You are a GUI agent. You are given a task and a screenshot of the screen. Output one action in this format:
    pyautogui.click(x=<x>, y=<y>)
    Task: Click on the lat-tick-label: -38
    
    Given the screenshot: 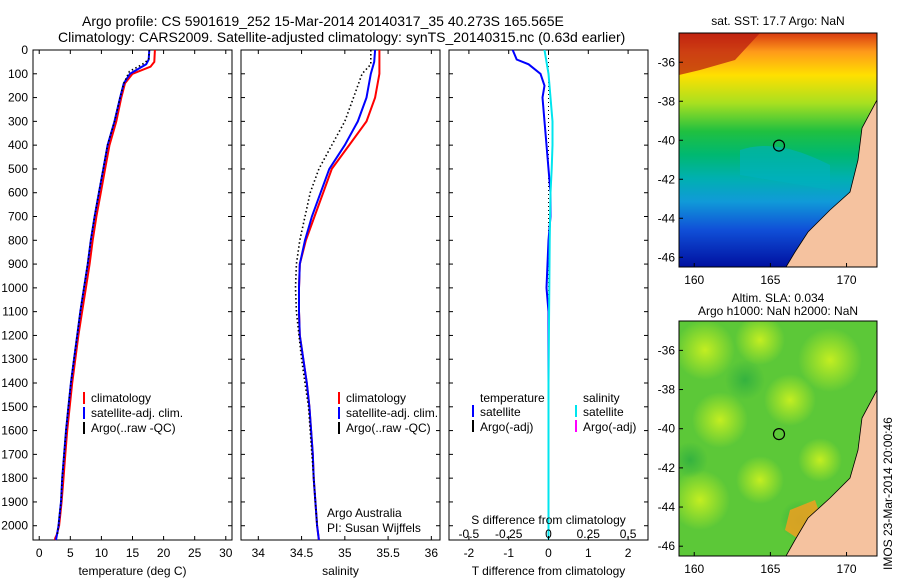 What is the action you would take?
    pyautogui.click(x=667, y=101)
    